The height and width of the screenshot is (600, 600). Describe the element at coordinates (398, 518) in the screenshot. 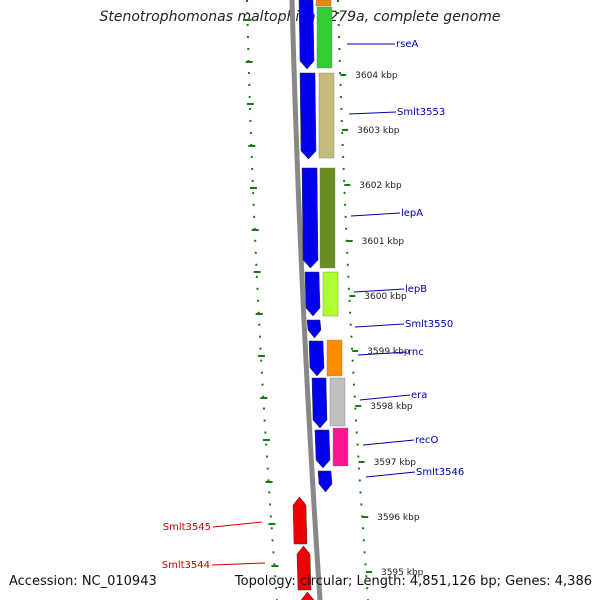

I see `scale-tick-label: 3596 kbp` at that location.